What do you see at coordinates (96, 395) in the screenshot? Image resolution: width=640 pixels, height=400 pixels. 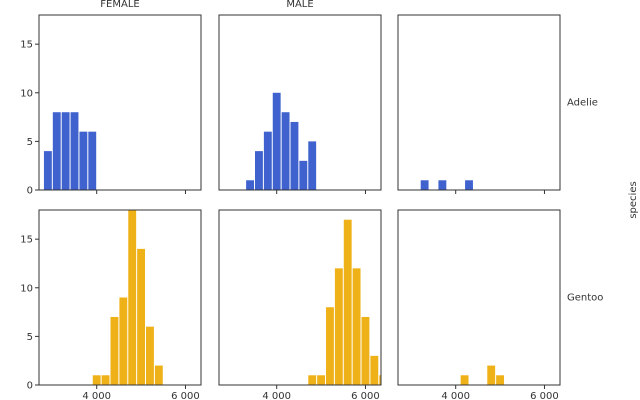 I see `x-tick-label-female-4000: 4 000` at bounding box center [96, 395].